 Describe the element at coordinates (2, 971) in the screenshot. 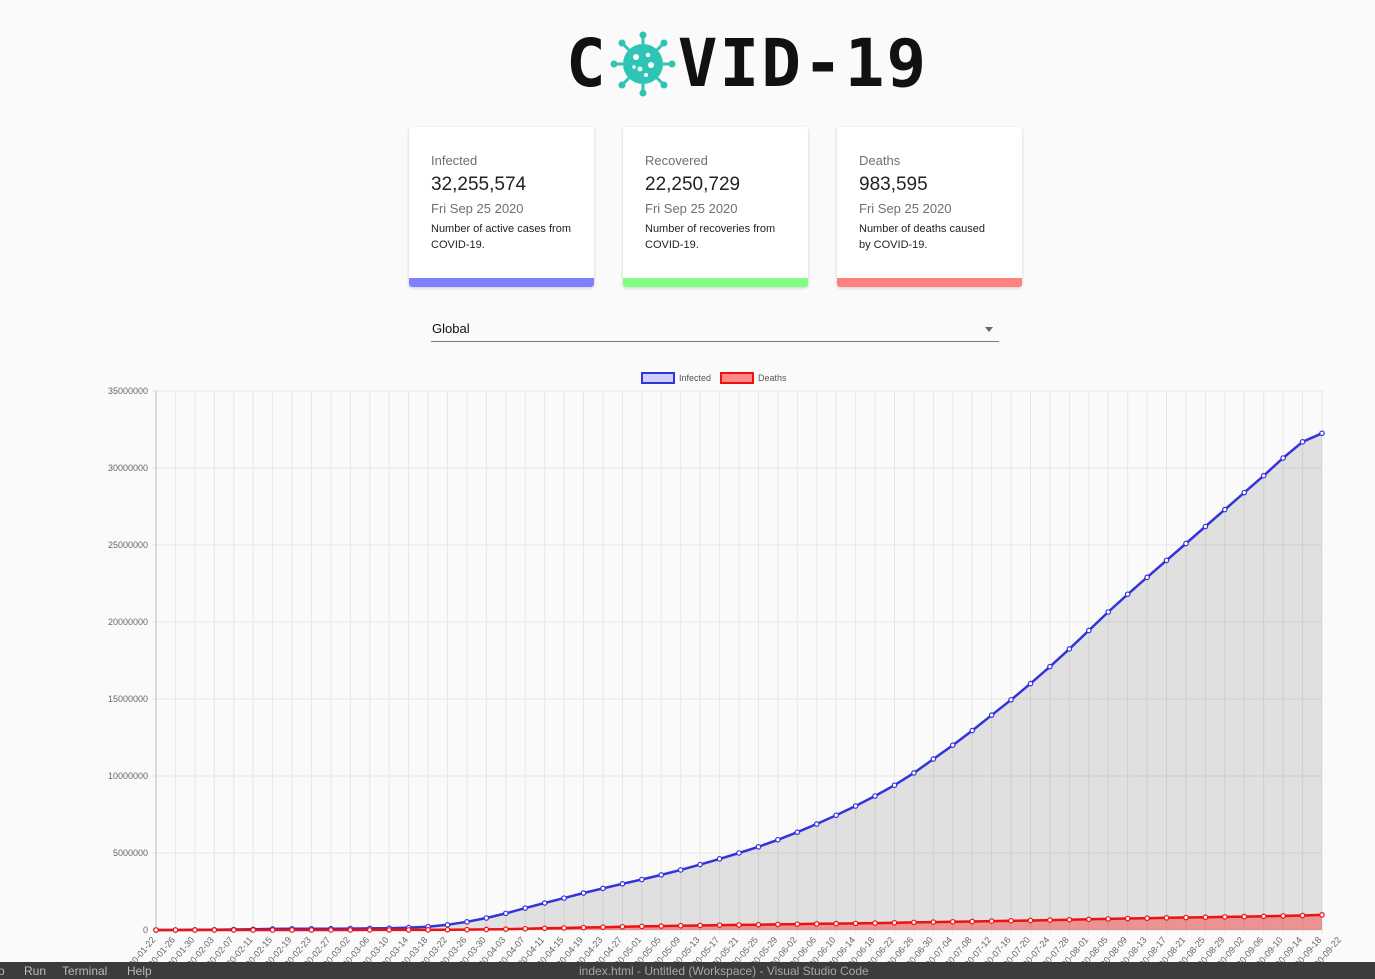

I see `menu-item-go: o` at that location.